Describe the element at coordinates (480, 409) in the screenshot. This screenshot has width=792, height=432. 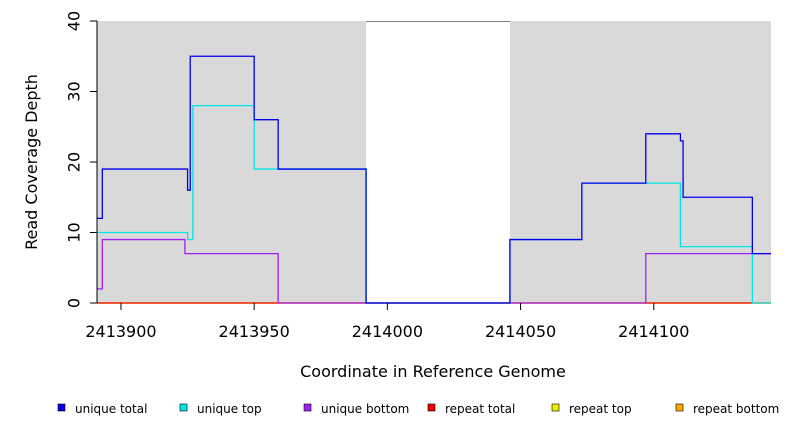
I see `legend-label: repeat total` at that location.